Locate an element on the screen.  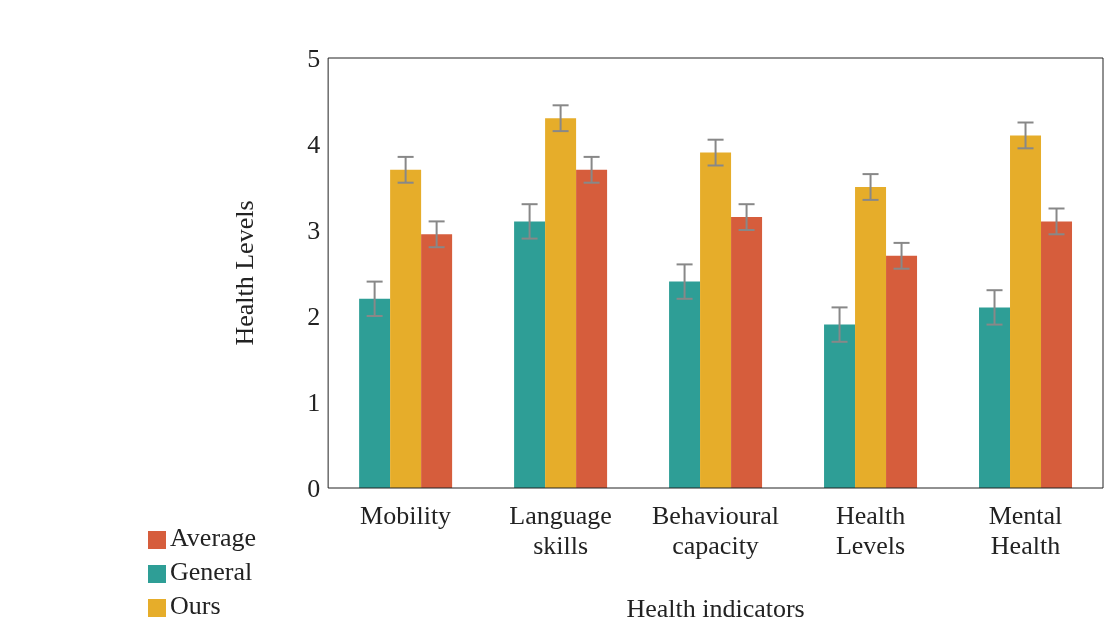
y-tick-label: 4 is located at coordinates (314, 145).